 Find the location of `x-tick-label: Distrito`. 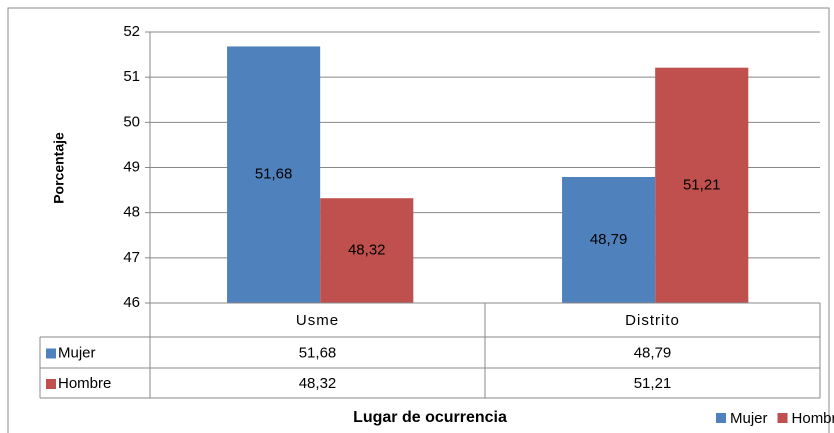

x-tick-label: Distrito is located at coordinates (652, 320).